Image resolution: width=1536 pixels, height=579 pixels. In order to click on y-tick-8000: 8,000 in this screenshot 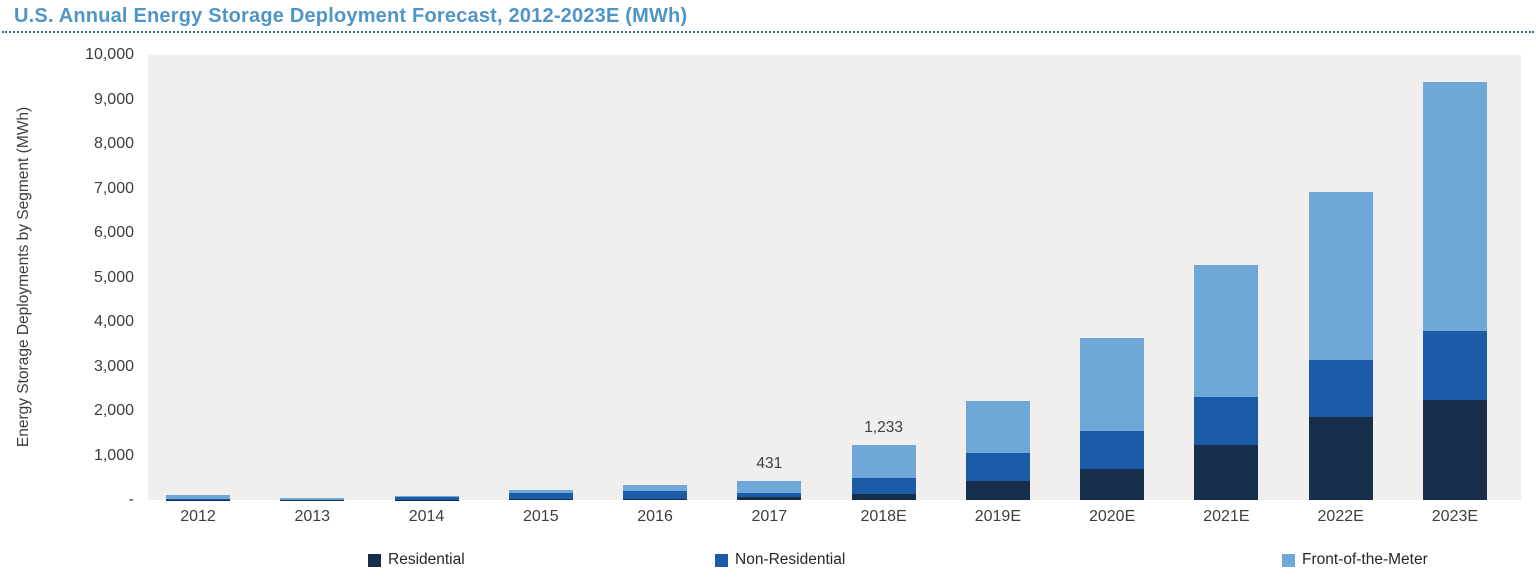, I will do `click(113, 143)`.